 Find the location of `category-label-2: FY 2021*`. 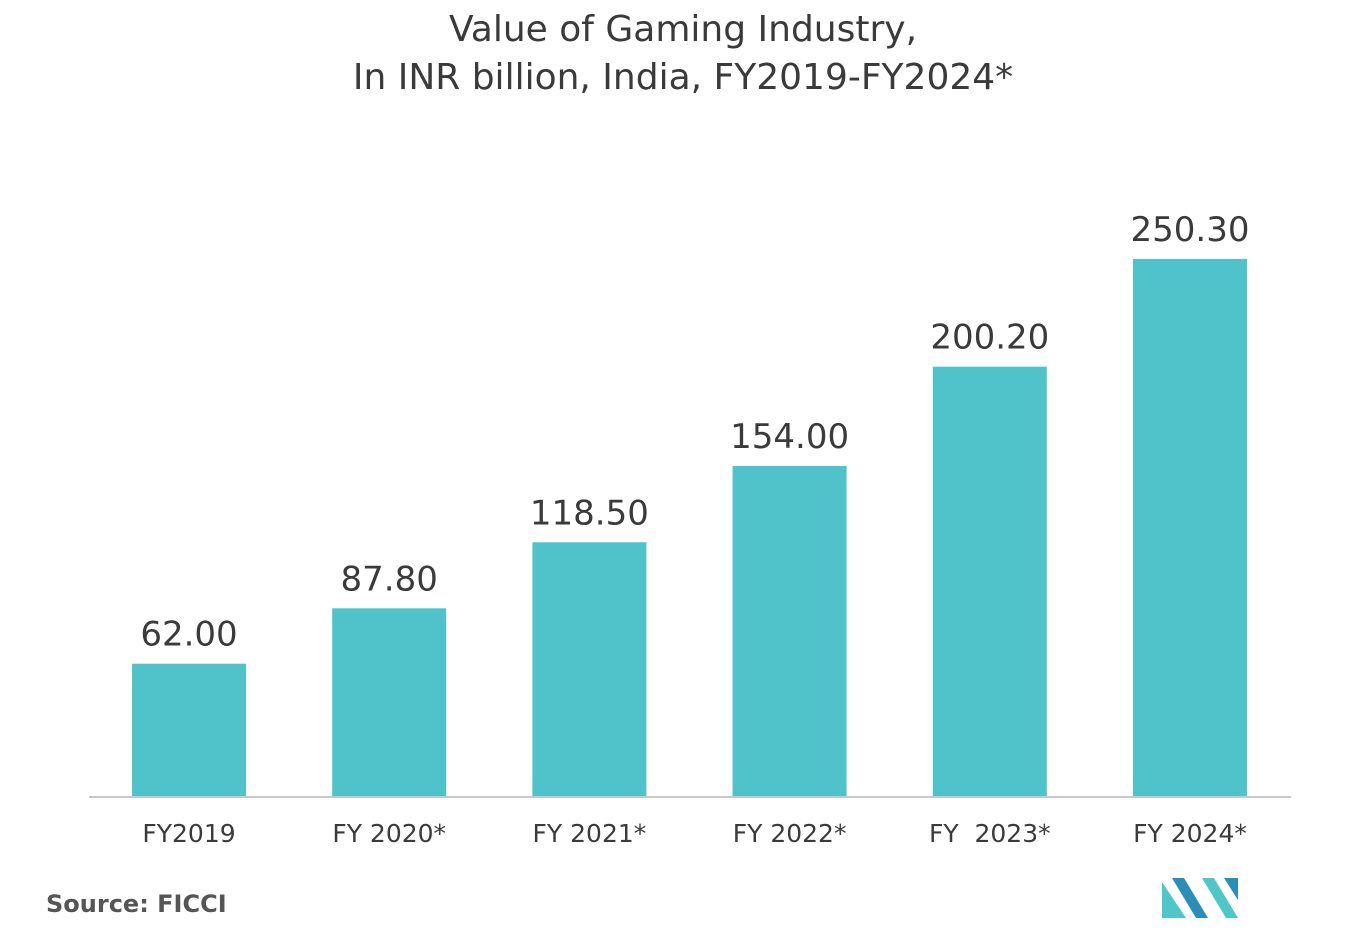

category-label-2: FY 2021* is located at coordinates (590, 833).